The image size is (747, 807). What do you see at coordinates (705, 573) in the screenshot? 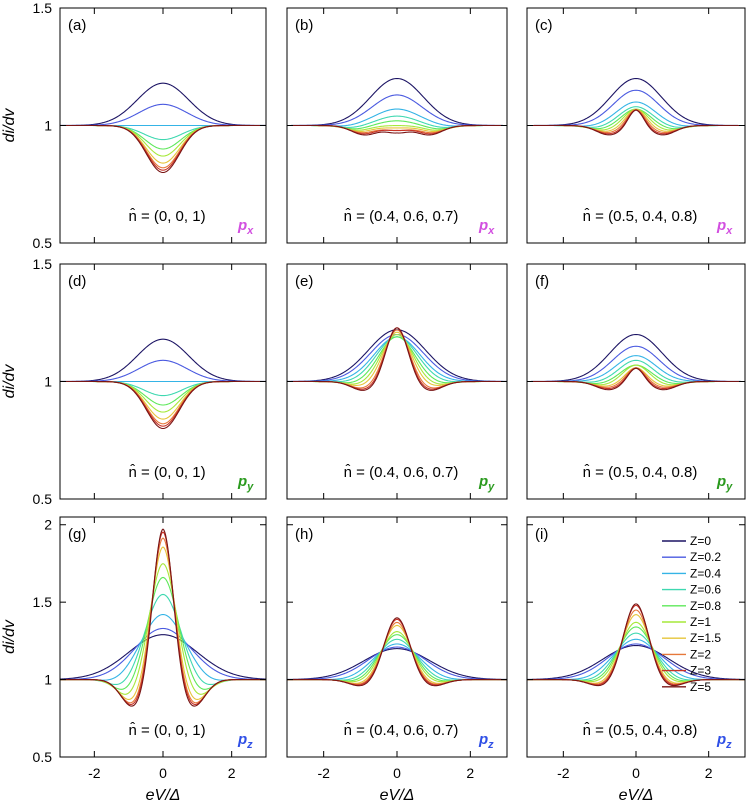
I see `legend-entry-2: Z=0.4` at bounding box center [705, 573].